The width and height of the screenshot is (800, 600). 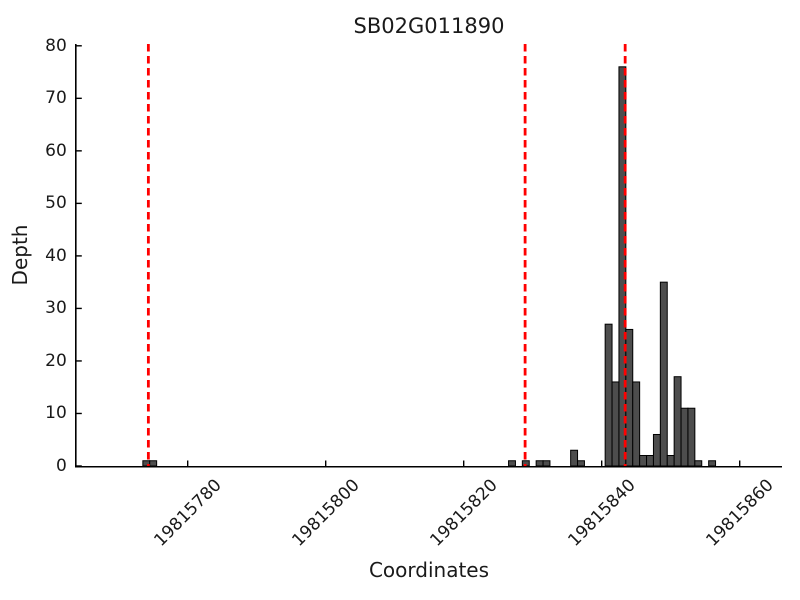 I want to click on y-tick-label: 0, so click(x=61, y=466).